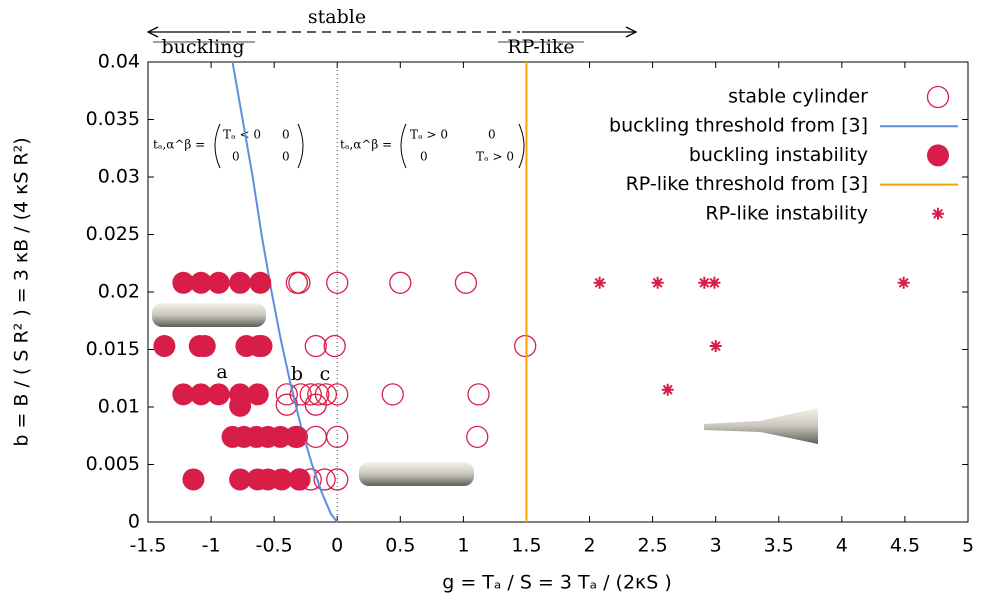 This screenshot has height=599, width=981. I want to click on annotation: b, so click(297, 374).